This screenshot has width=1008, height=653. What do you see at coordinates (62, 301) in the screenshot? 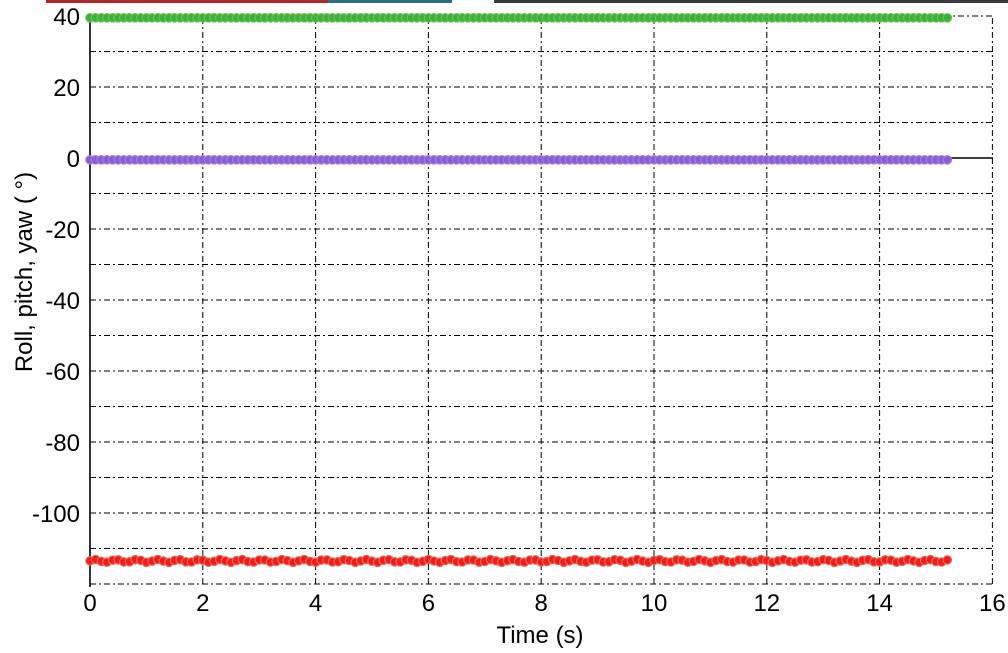
I see `y-tick-label: -40` at bounding box center [62, 301].